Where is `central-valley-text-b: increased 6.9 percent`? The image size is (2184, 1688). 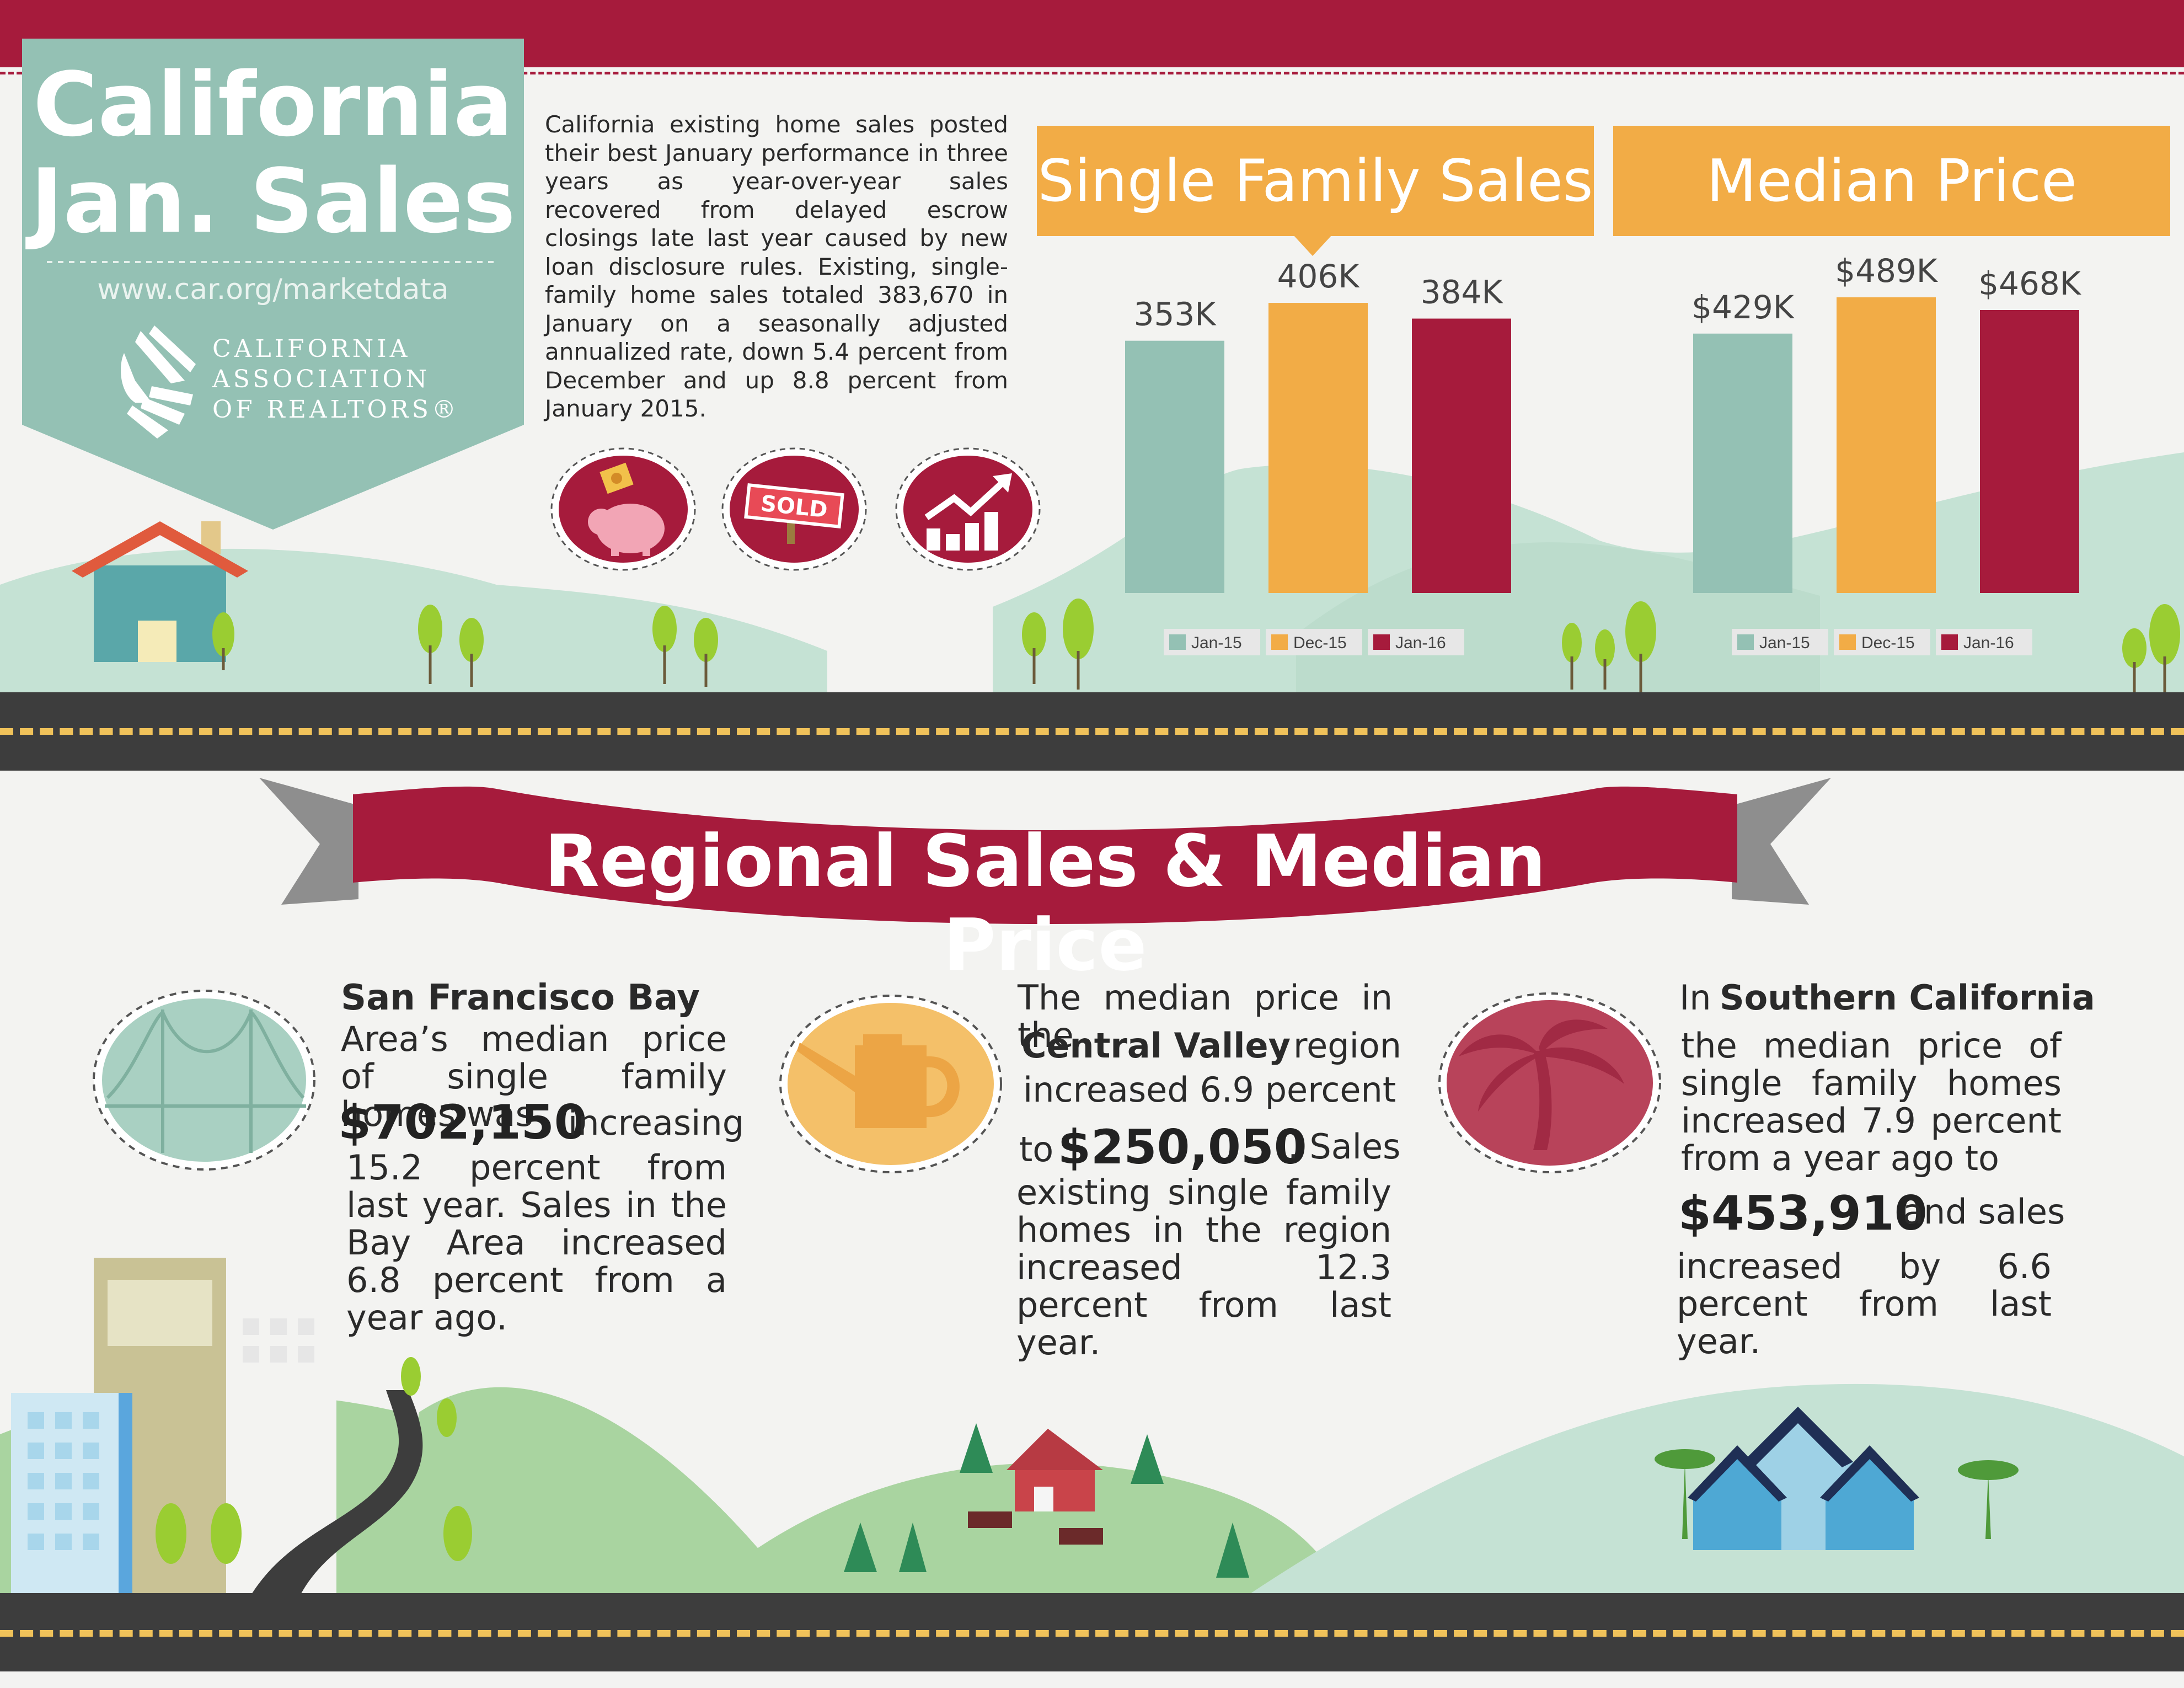
central-valley-text-b: increased 6.9 percent is located at coordinates (1209, 1090).